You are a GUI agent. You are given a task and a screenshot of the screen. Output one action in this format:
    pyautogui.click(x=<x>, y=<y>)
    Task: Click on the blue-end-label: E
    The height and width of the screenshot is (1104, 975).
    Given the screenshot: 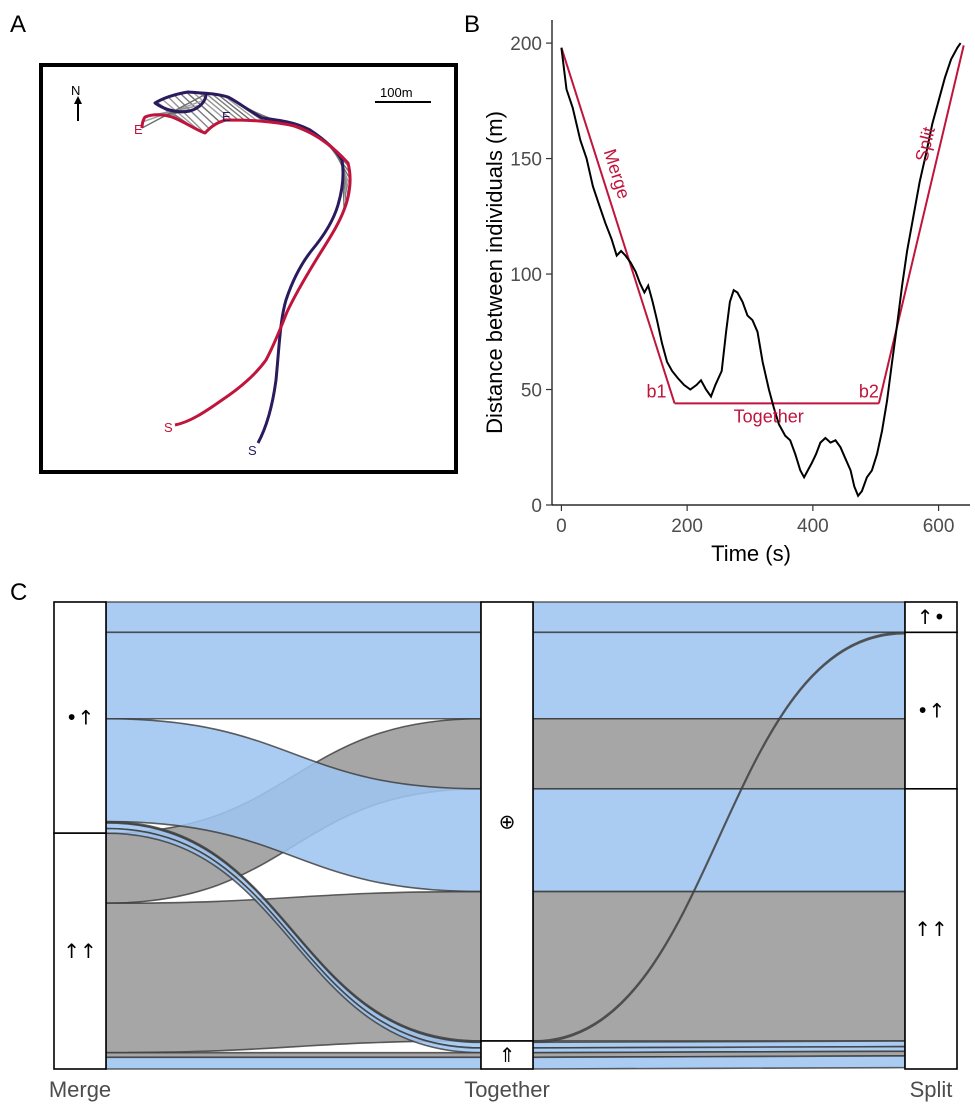 What is the action you would take?
    pyautogui.click(x=226, y=116)
    